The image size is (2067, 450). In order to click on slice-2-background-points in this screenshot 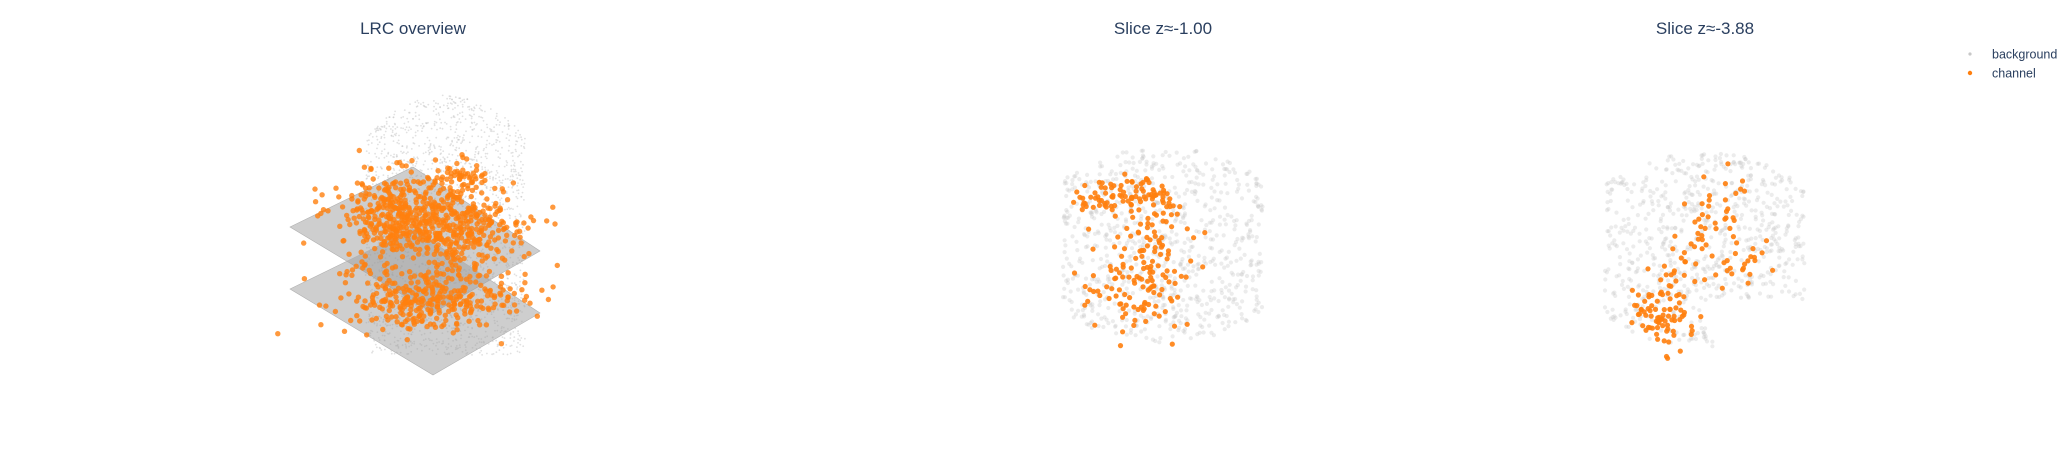, I will do `click(1704, 250)`.